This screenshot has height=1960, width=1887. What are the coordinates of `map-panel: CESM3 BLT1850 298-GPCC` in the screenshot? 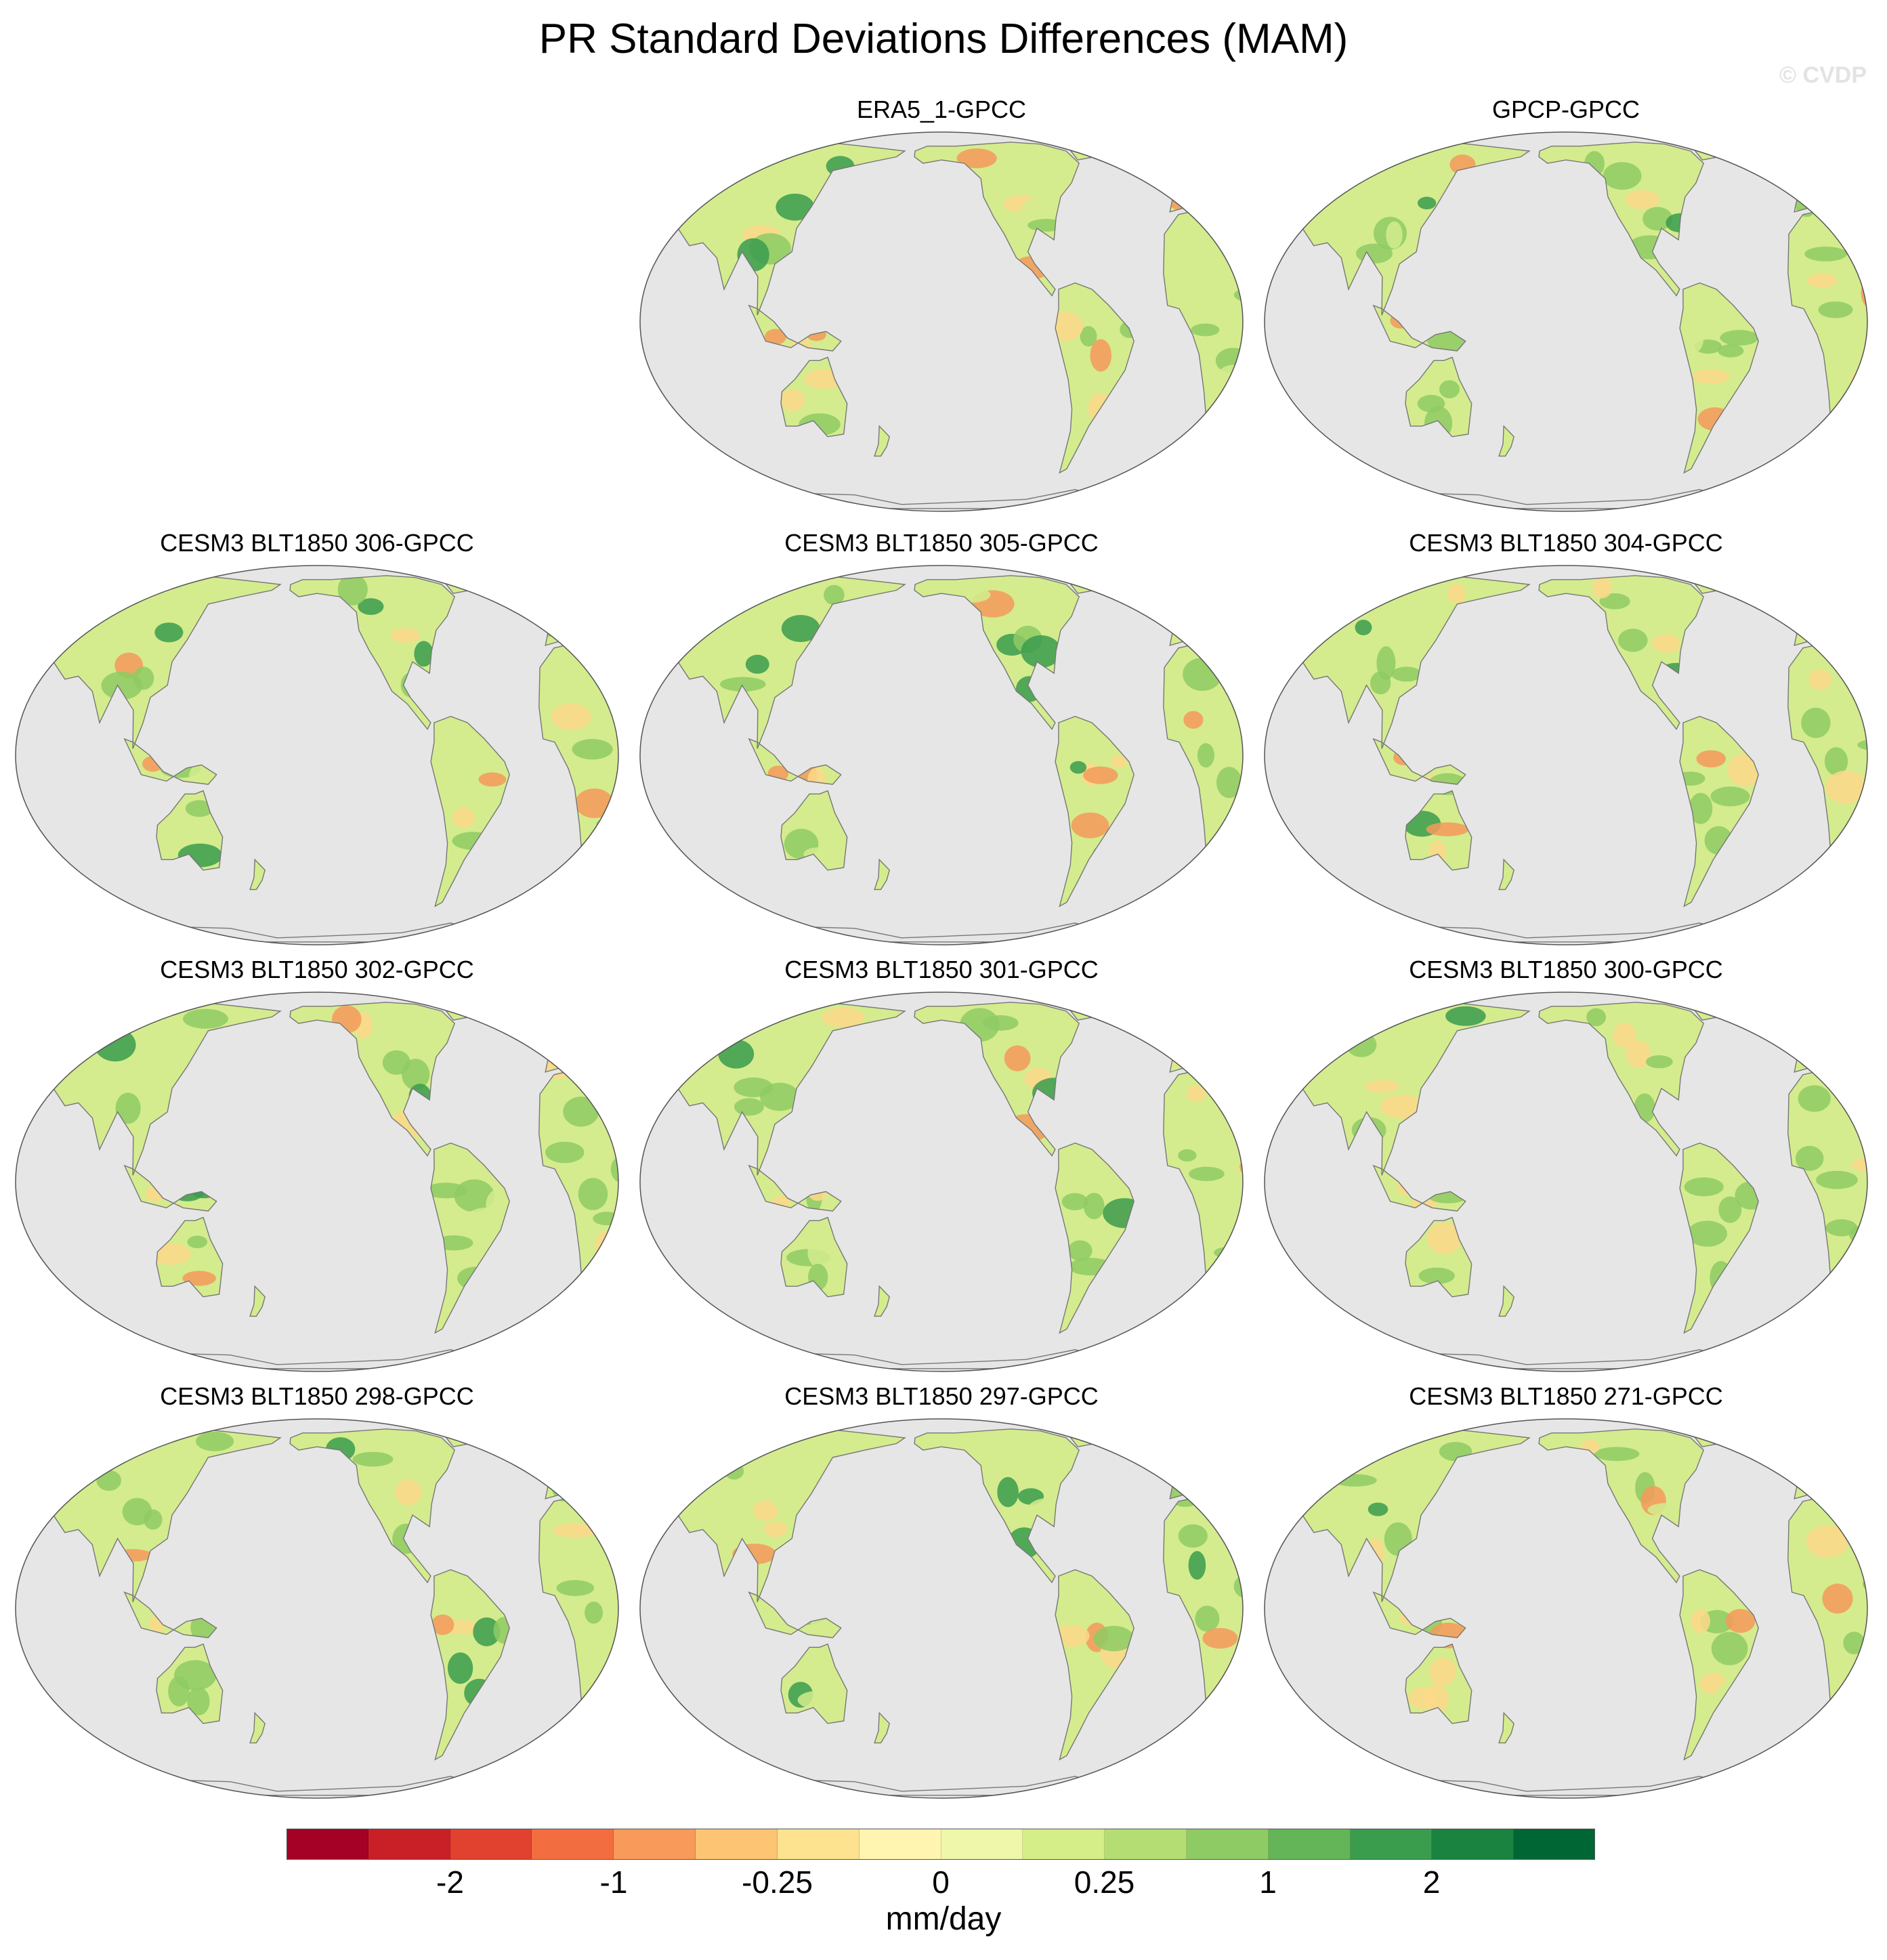 It's located at (317, 1592).